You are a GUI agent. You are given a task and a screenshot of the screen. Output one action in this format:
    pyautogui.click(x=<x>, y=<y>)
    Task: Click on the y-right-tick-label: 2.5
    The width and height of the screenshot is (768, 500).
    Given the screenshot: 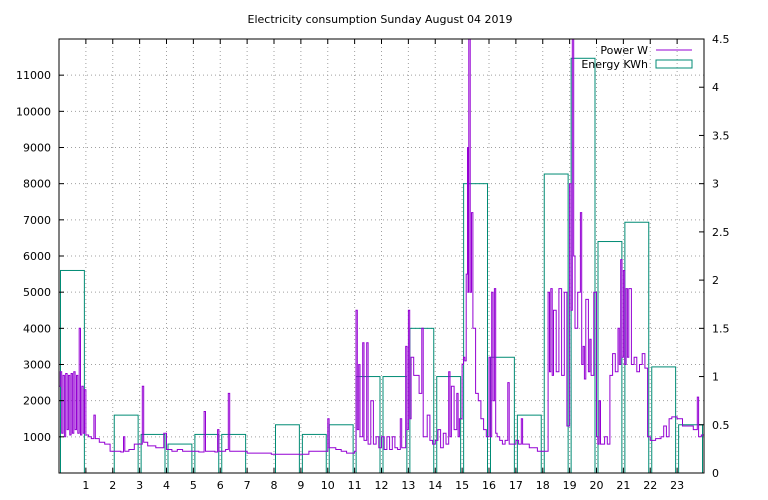 What is the action you would take?
    pyautogui.click(x=721, y=232)
    